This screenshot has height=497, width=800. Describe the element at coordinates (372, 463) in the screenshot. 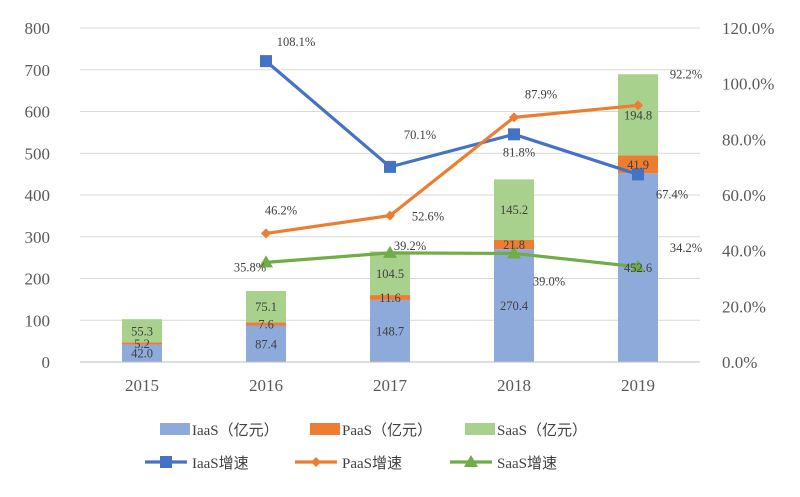

I see `legend-label: PaaS增速` at that location.